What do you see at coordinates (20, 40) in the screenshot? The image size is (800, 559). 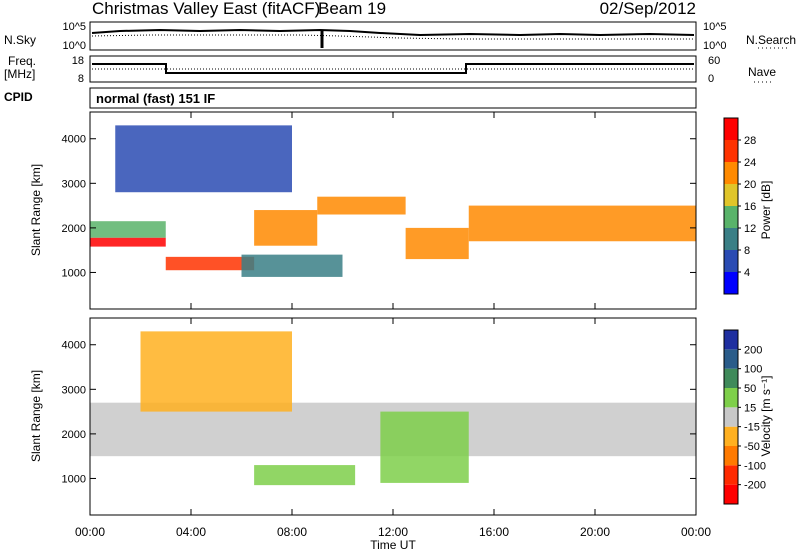 I see `noise-left-label: N.Sky` at bounding box center [20, 40].